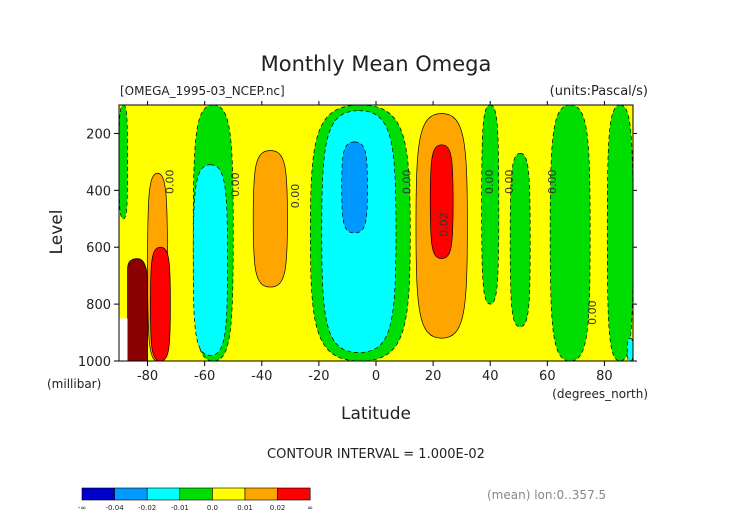 The height and width of the screenshot is (532, 752). Describe the element at coordinates (547, 376) in the screenshot. I see `x-tick-label-7: 60` at that location.